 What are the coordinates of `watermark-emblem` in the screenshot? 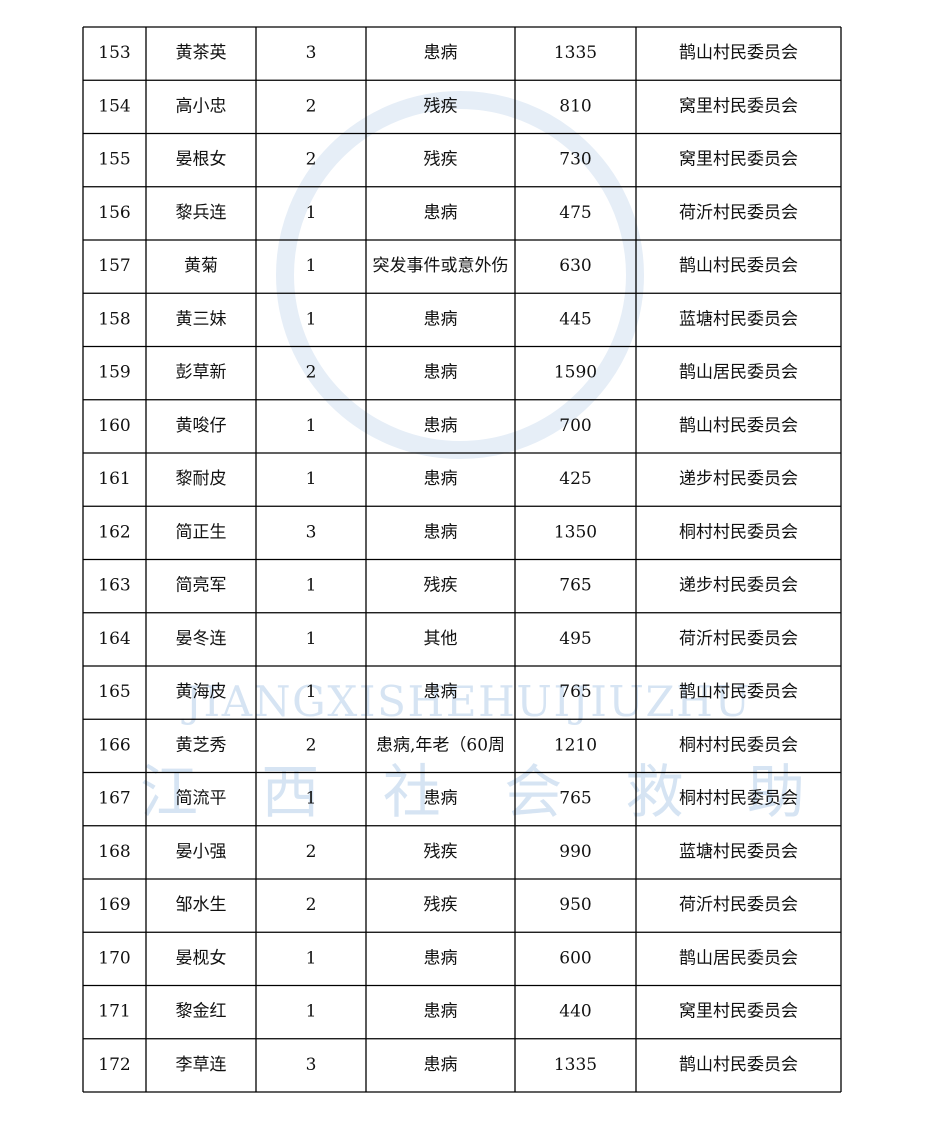 It's located at (460, 275).